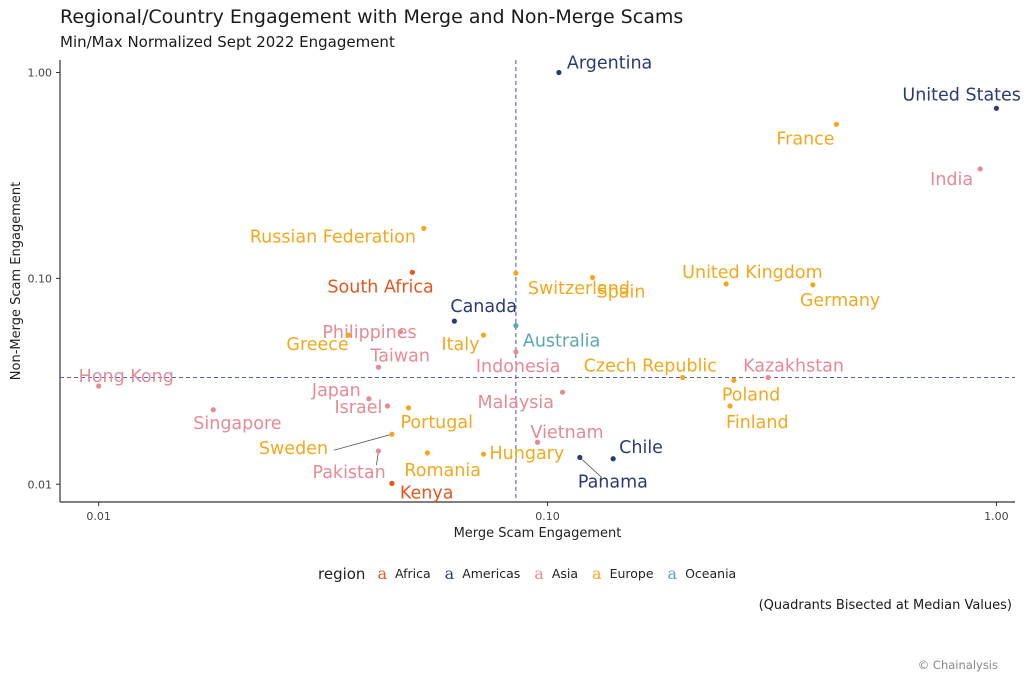 Image resolution: width=1024 pixels, height=682 pixels. Describe the element at coordinates (392, 434) in the screenshot. I see `point-sweden` at that location.